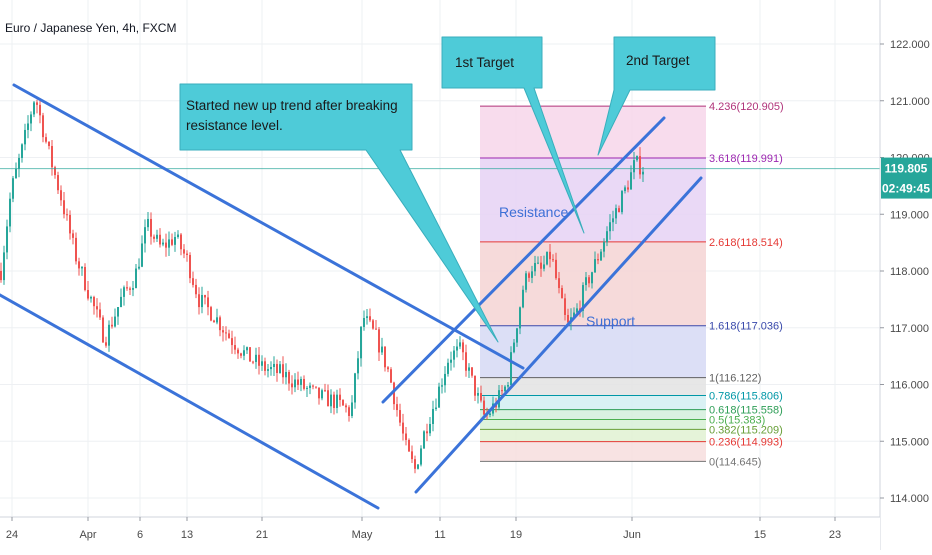 This screenshot has width=932, height=555. I want to click on callout-text: resistance level., so click(234, 125).